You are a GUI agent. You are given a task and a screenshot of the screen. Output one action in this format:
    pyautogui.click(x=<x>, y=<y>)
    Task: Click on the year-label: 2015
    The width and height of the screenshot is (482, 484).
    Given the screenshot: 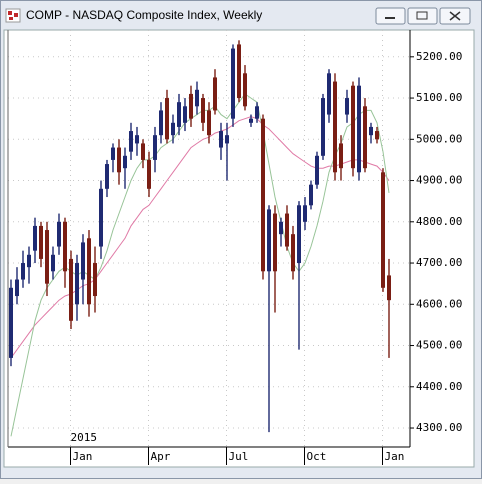 What is the action you would take?
    pyautogui.click(x=84, y=437)
    